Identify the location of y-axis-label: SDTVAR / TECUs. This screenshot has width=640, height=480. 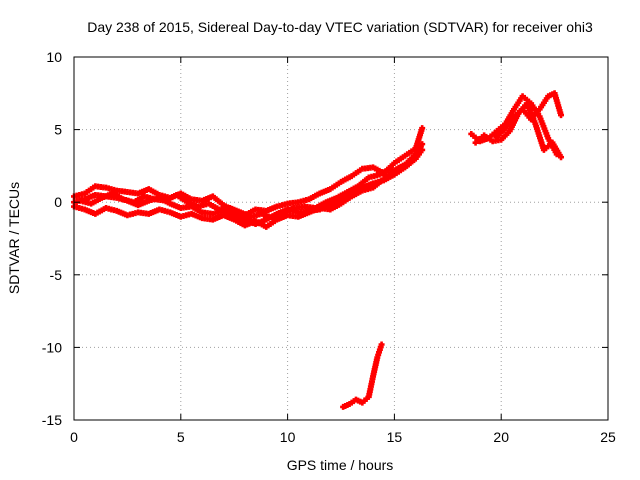
(14, 238).